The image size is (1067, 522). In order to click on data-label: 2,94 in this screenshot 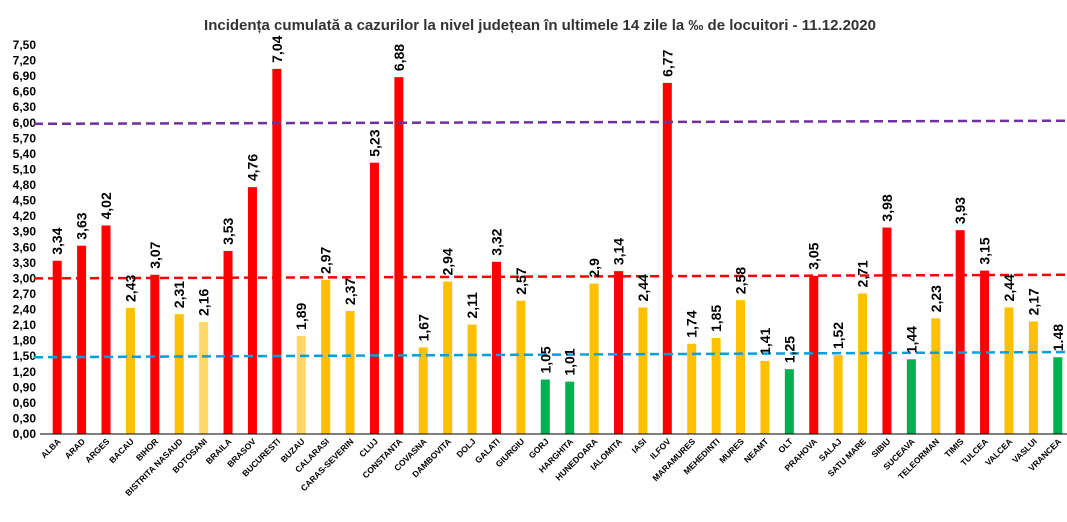, I will do `click(448, 261)`.